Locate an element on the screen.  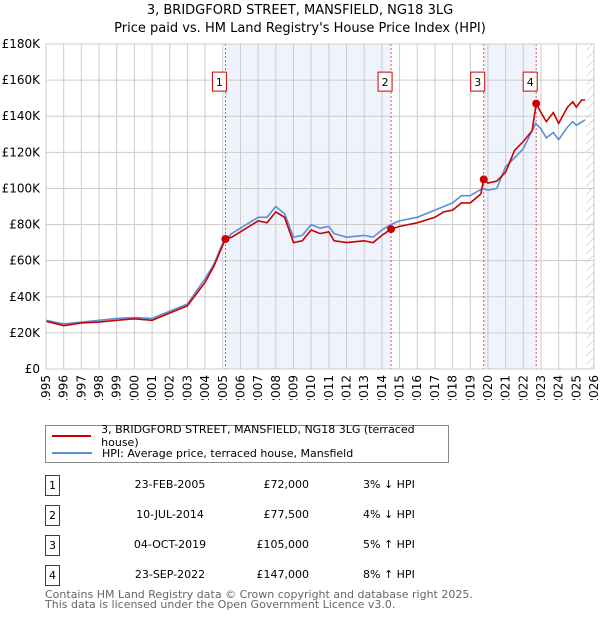
x-tick-label: 1996 is located at coordinates (64, 387).